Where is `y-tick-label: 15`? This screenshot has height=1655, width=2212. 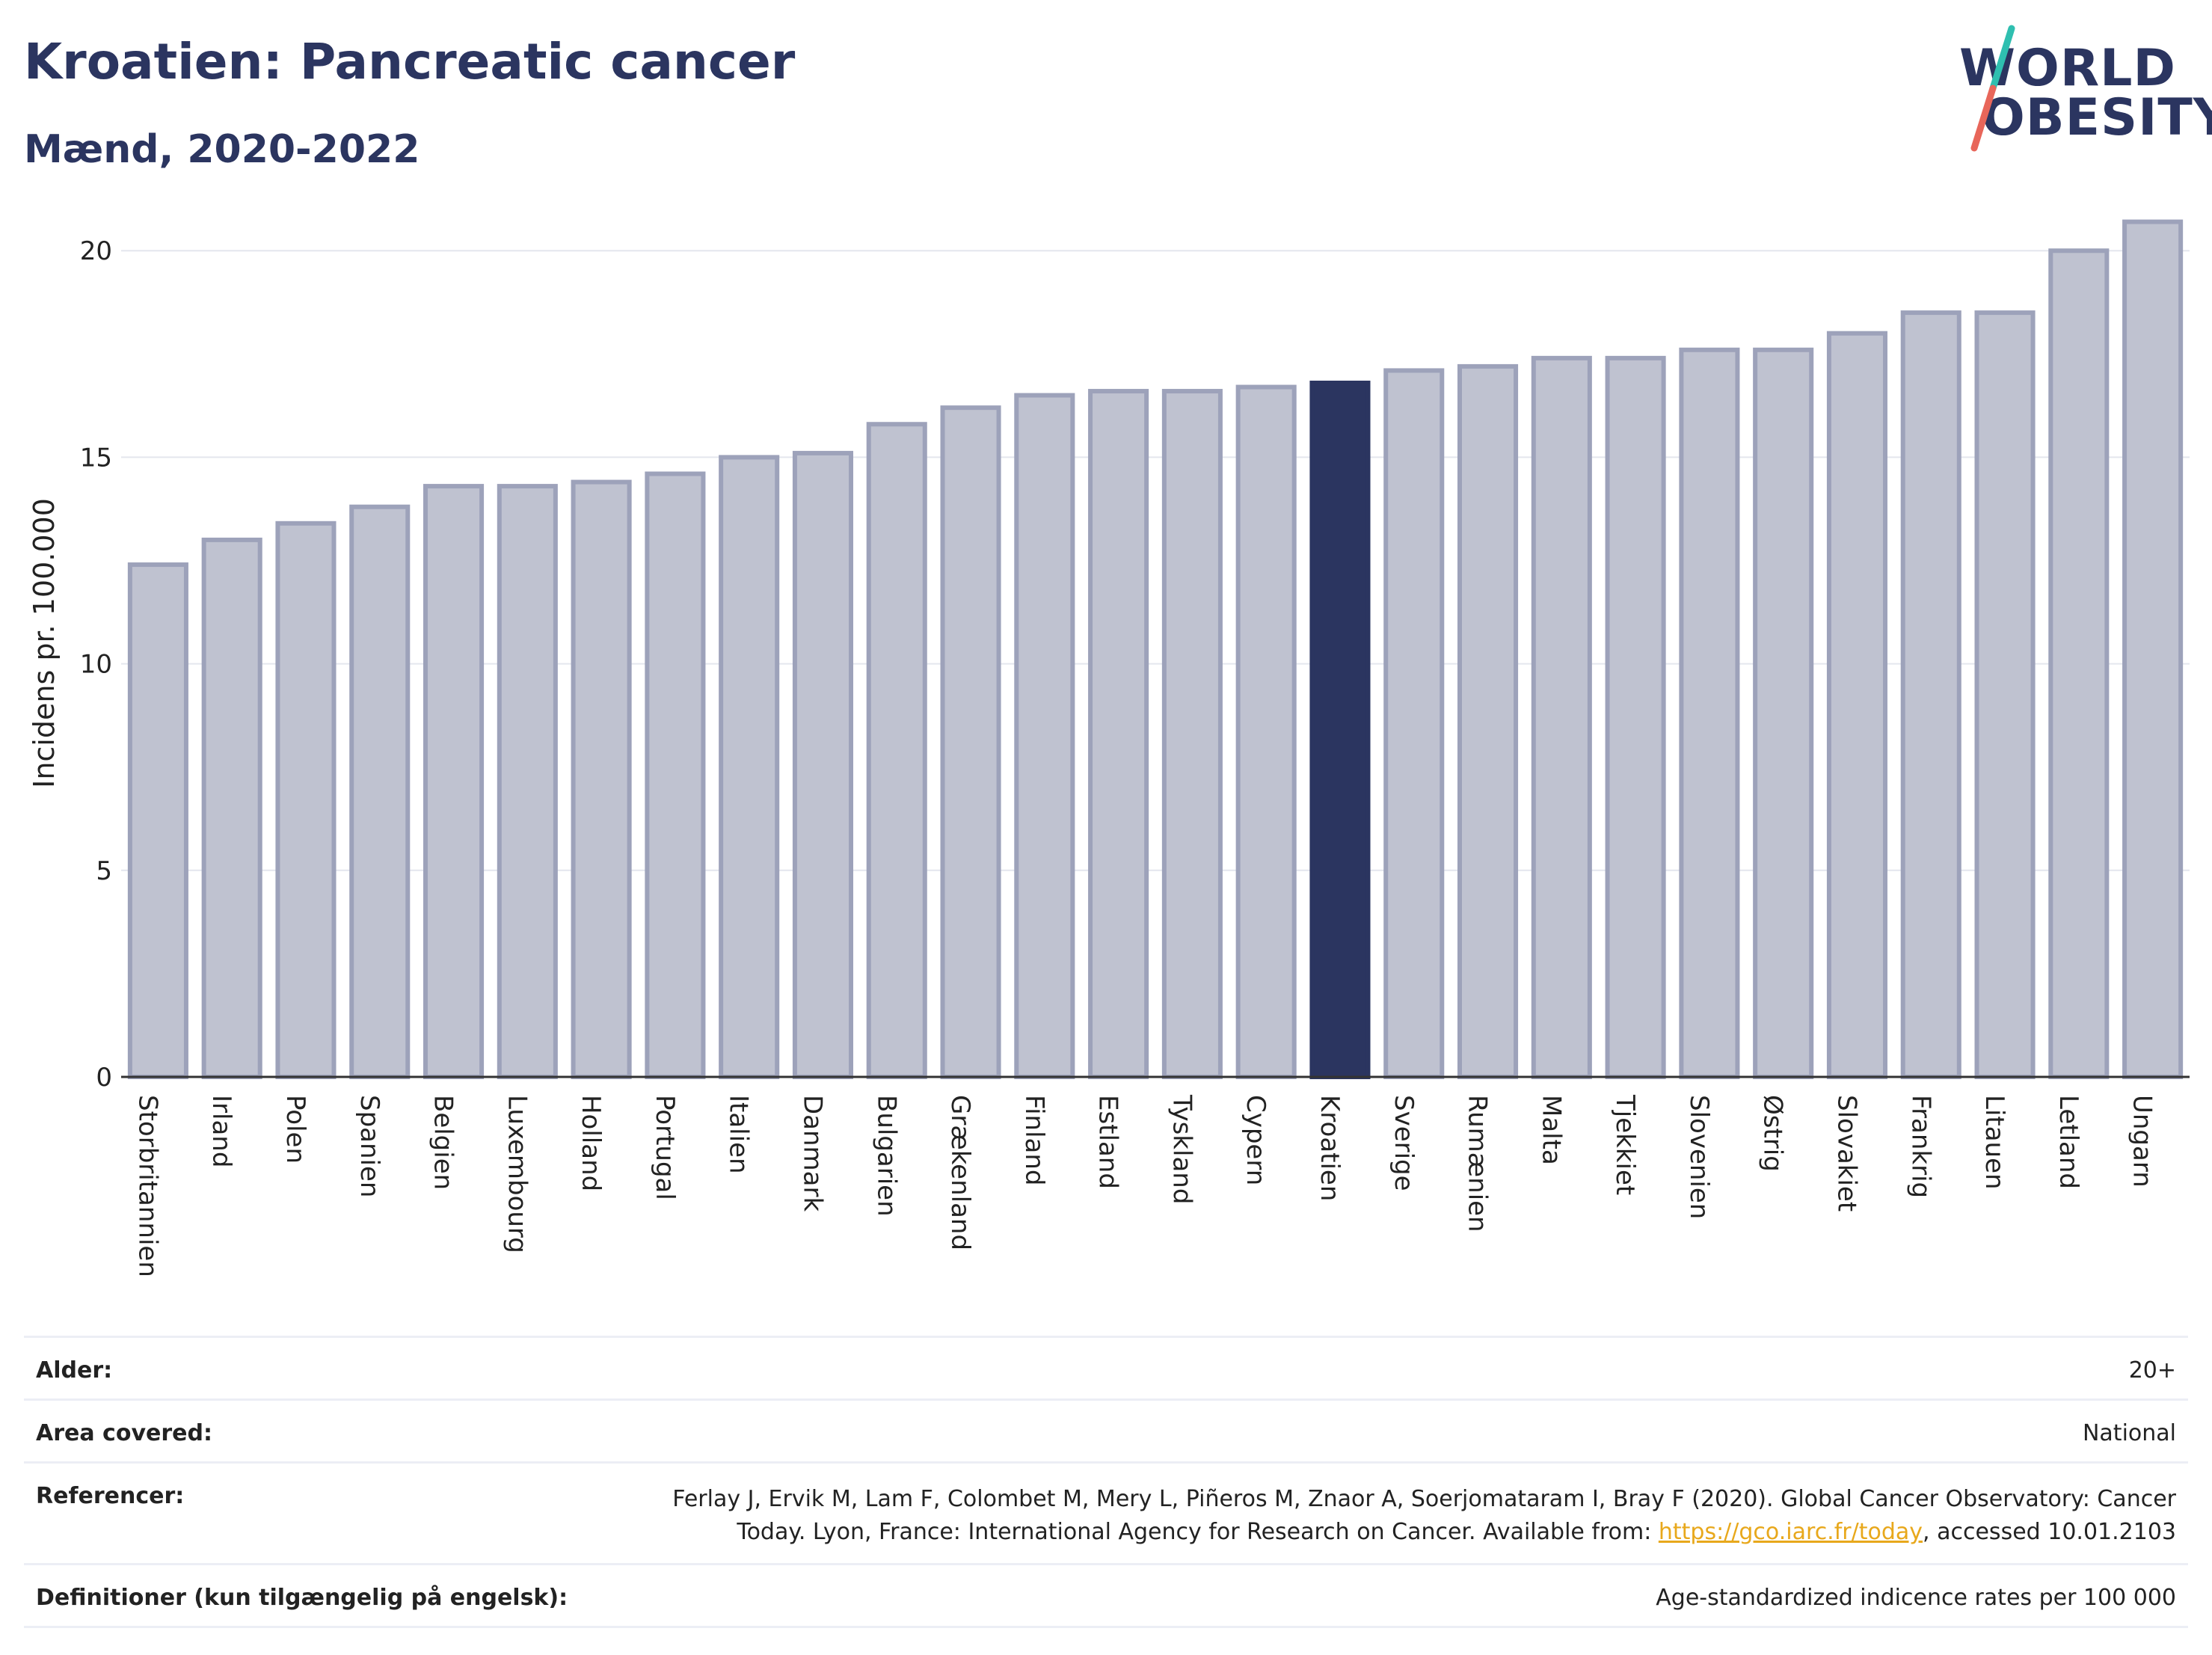 y-tick-label: 15 is located at coordinates (96, 458).